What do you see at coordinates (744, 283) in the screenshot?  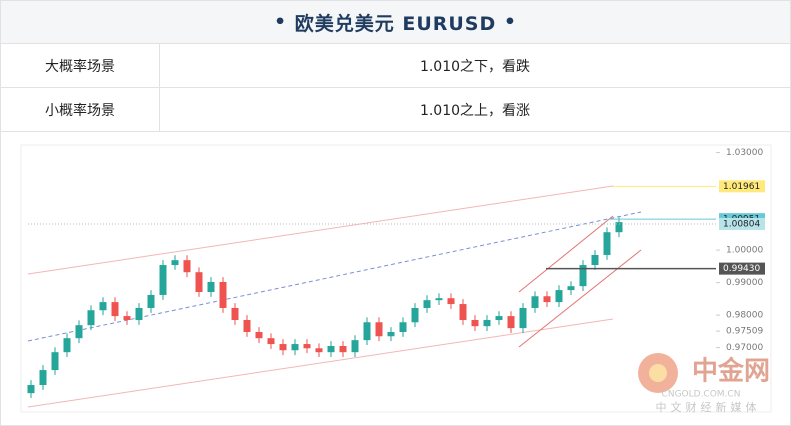 I see `y-tick-label: 0.99000` at bounding box center [744, 283].